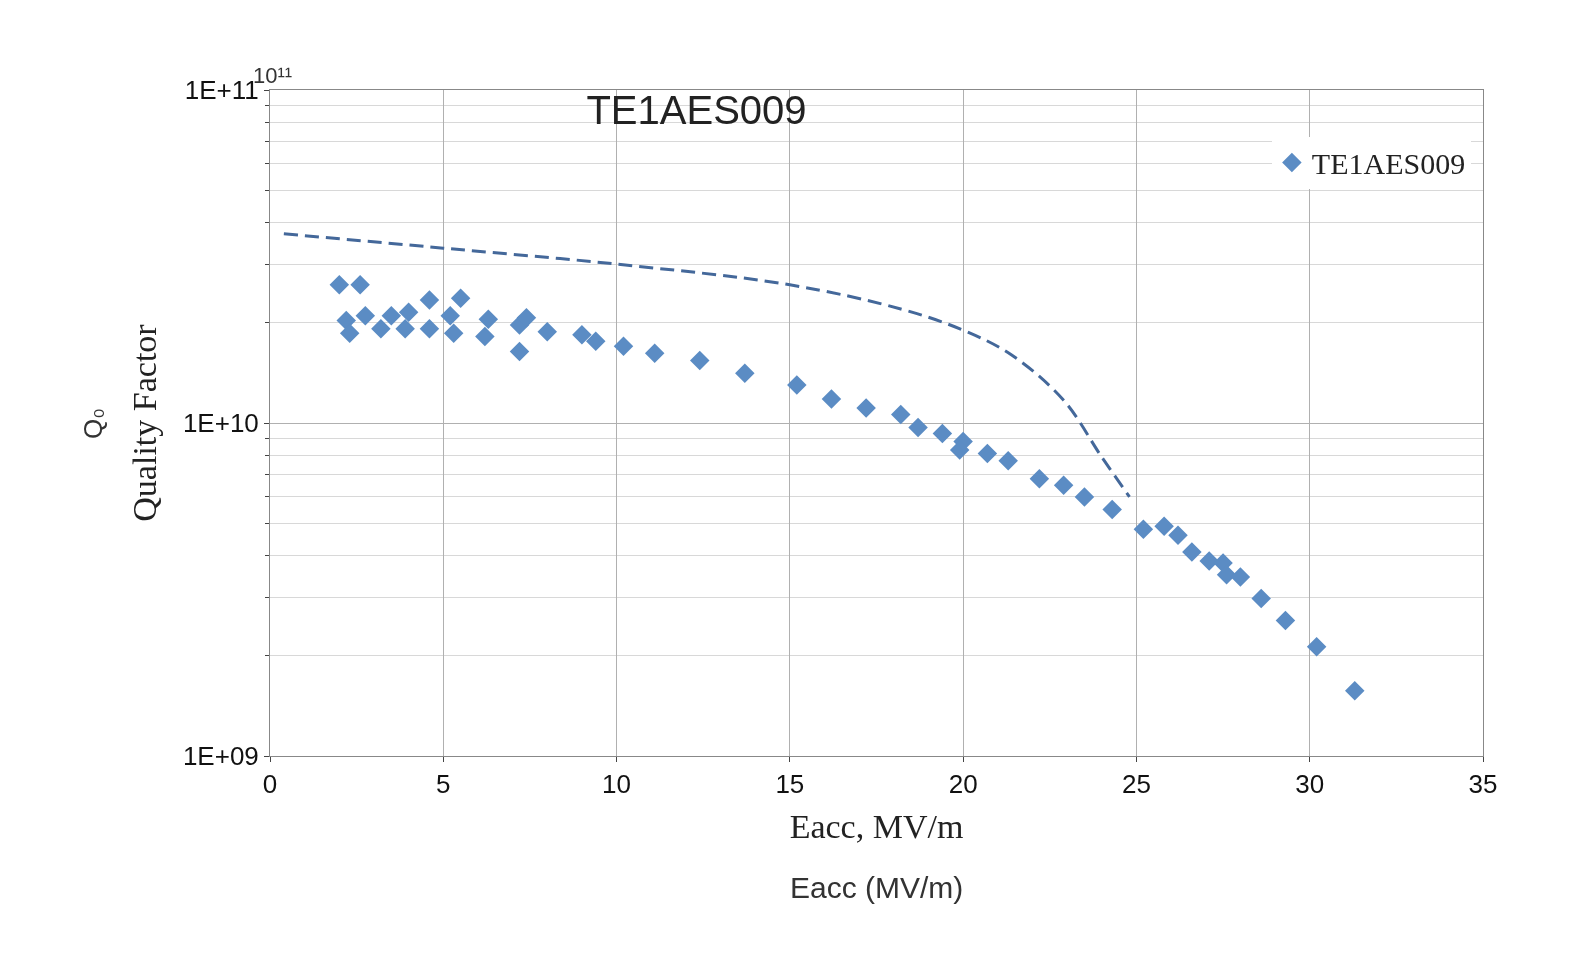  Describe the element at coordinates (1136, 784) in the screenshot. I see `x-tick-label: 25` at that location.